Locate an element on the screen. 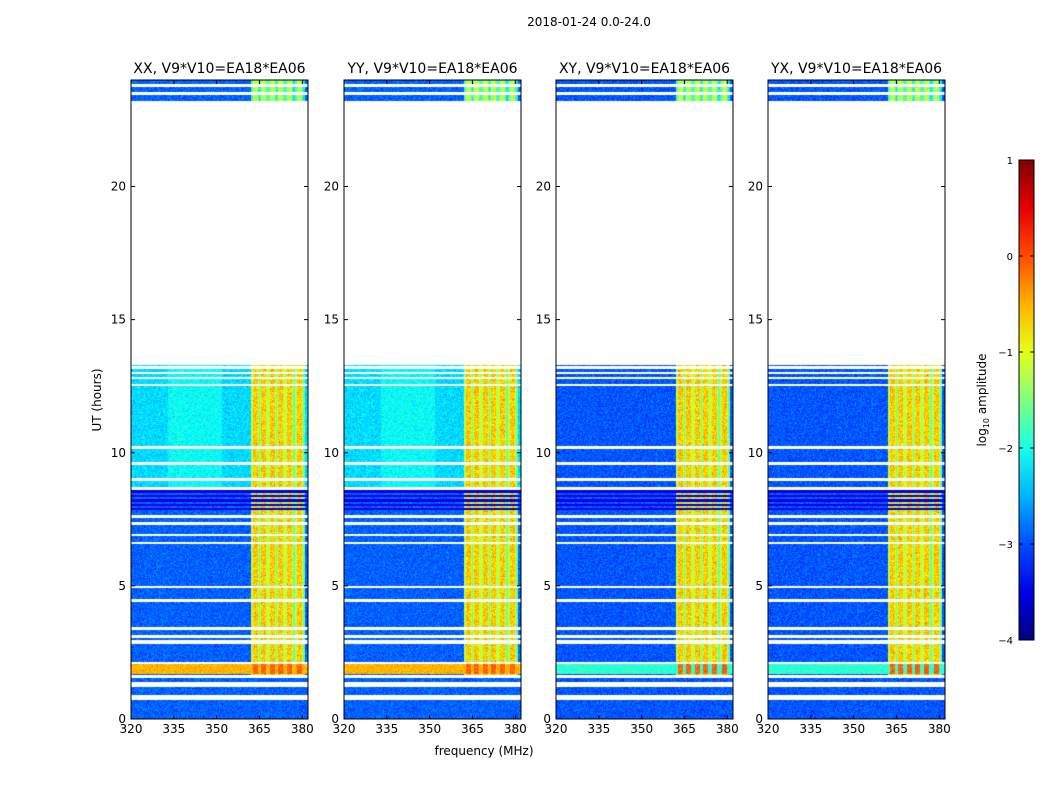 The image size is (1050, 800). colorbar-tick-label: −2 is located at coordinates (1005, 449).